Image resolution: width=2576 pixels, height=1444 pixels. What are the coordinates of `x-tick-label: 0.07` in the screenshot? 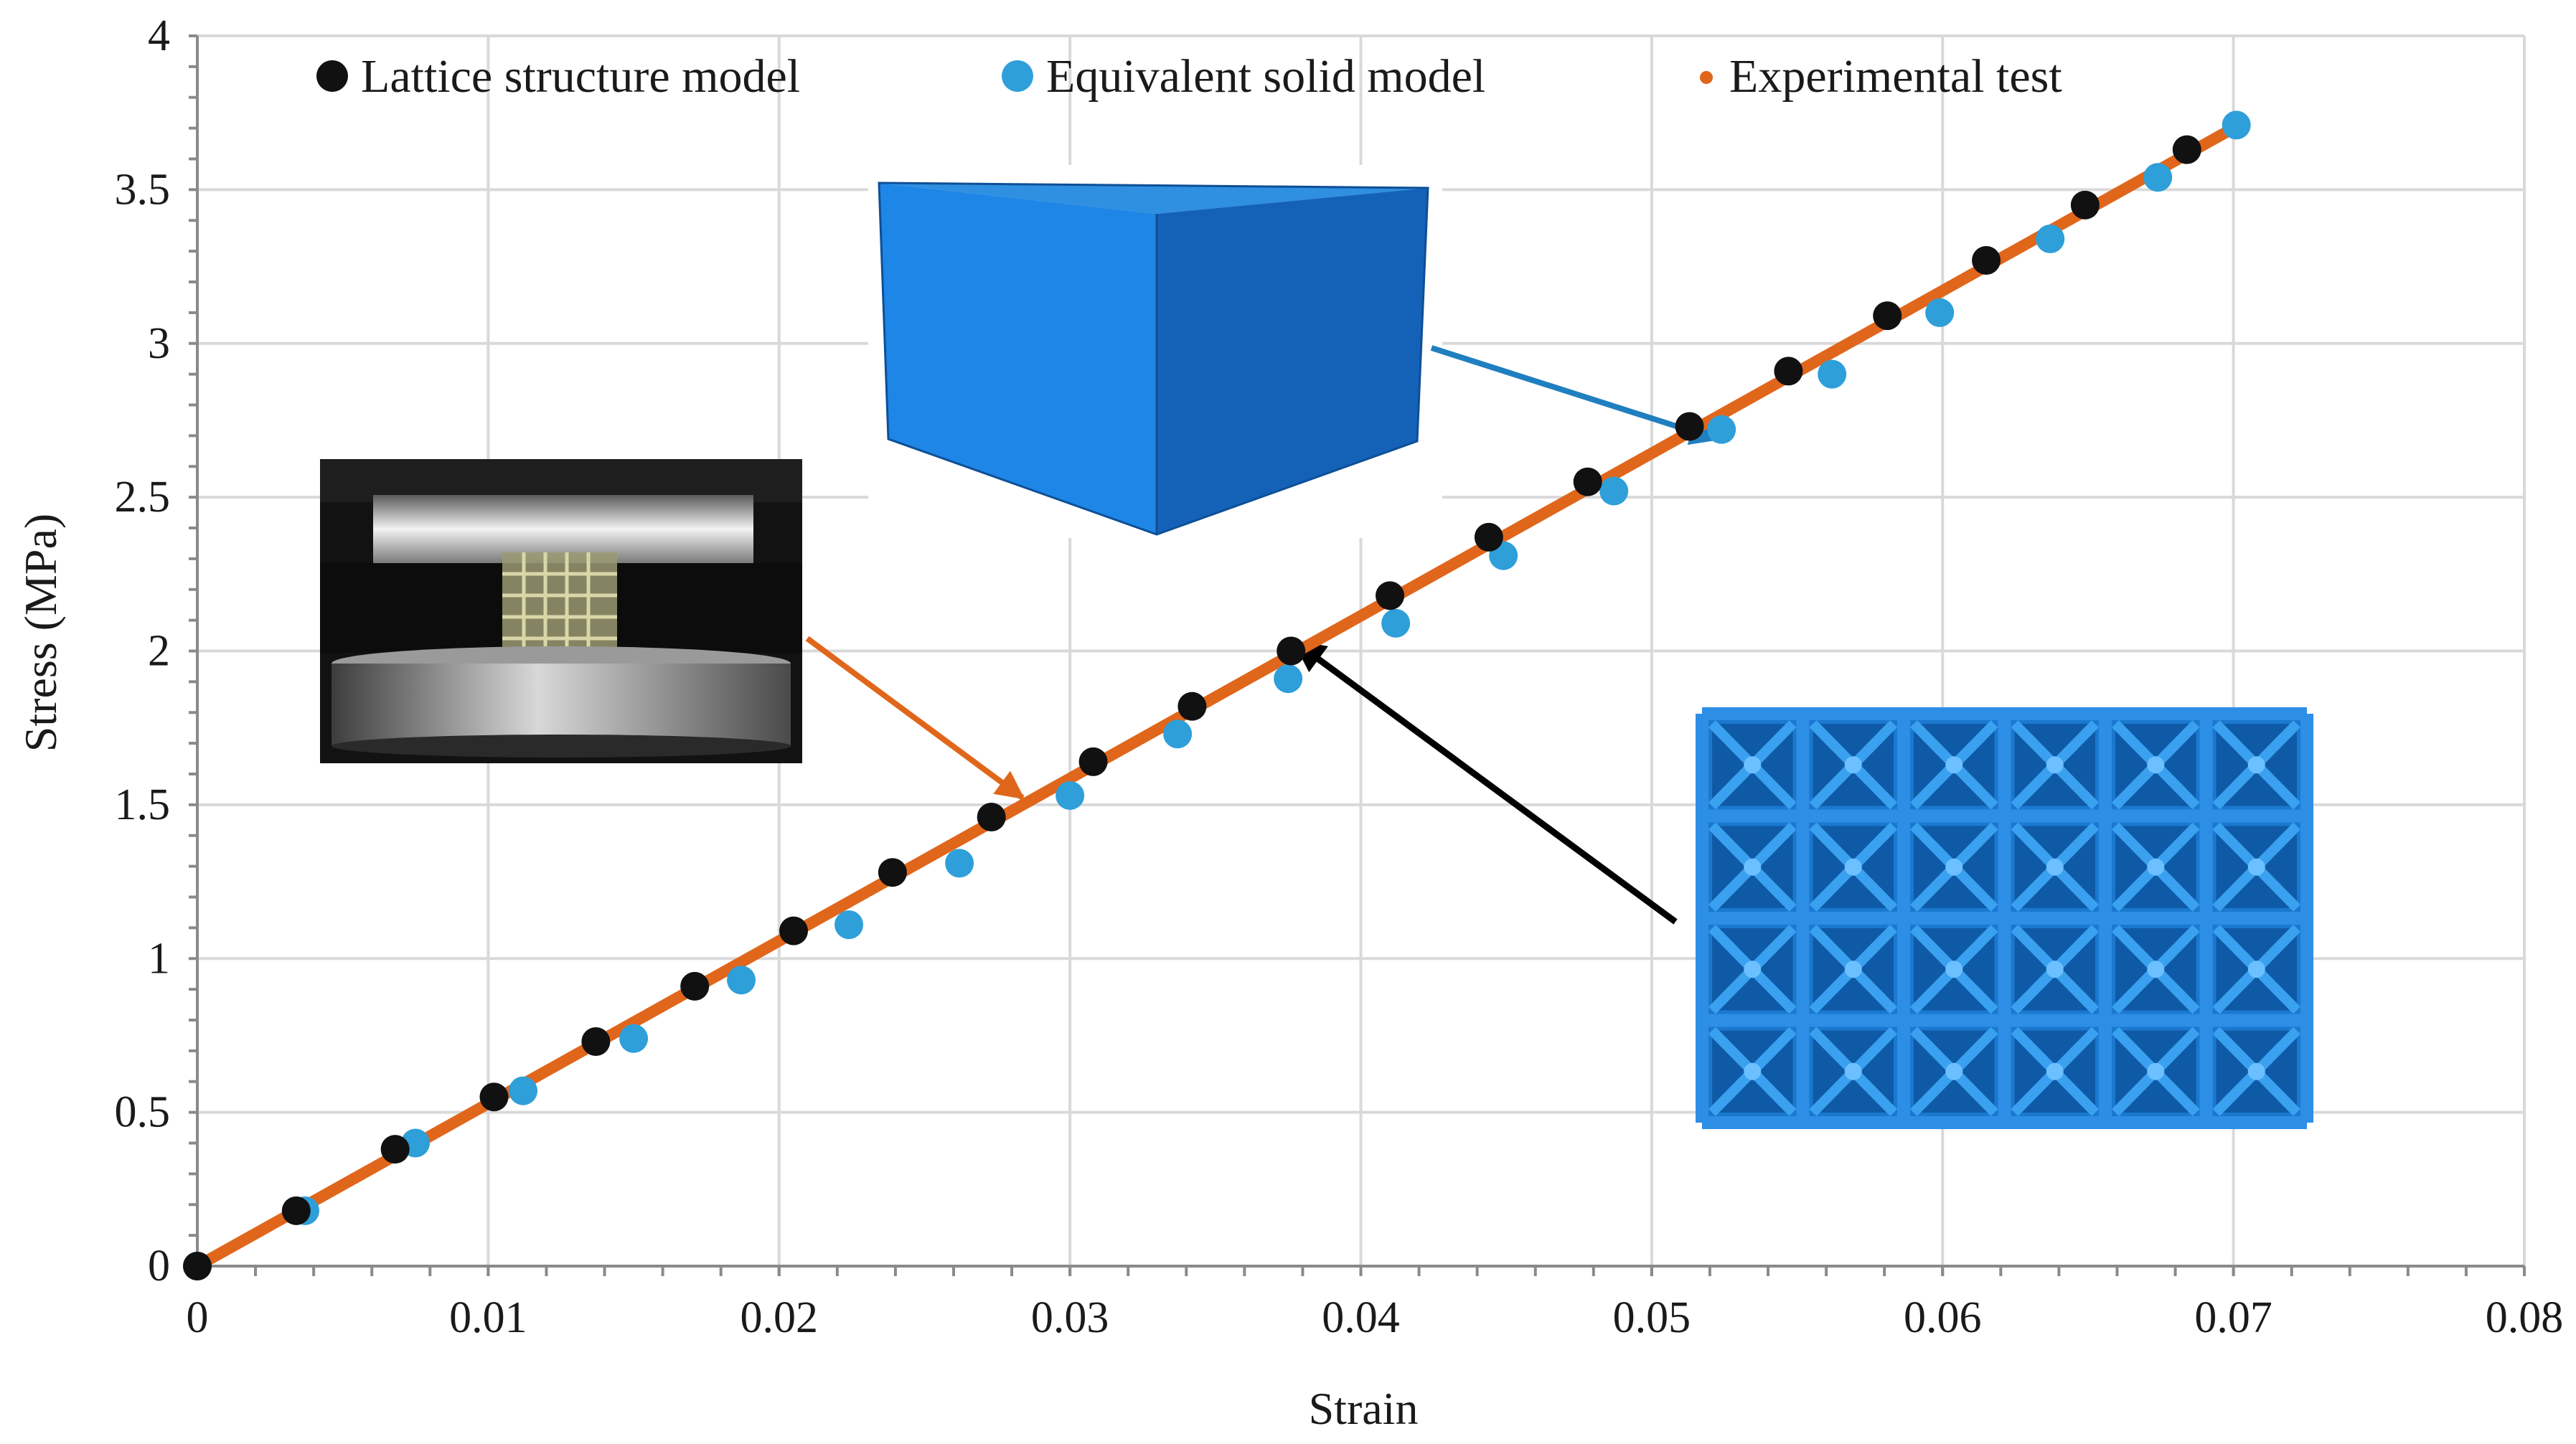 It's located at (2233, 1317).